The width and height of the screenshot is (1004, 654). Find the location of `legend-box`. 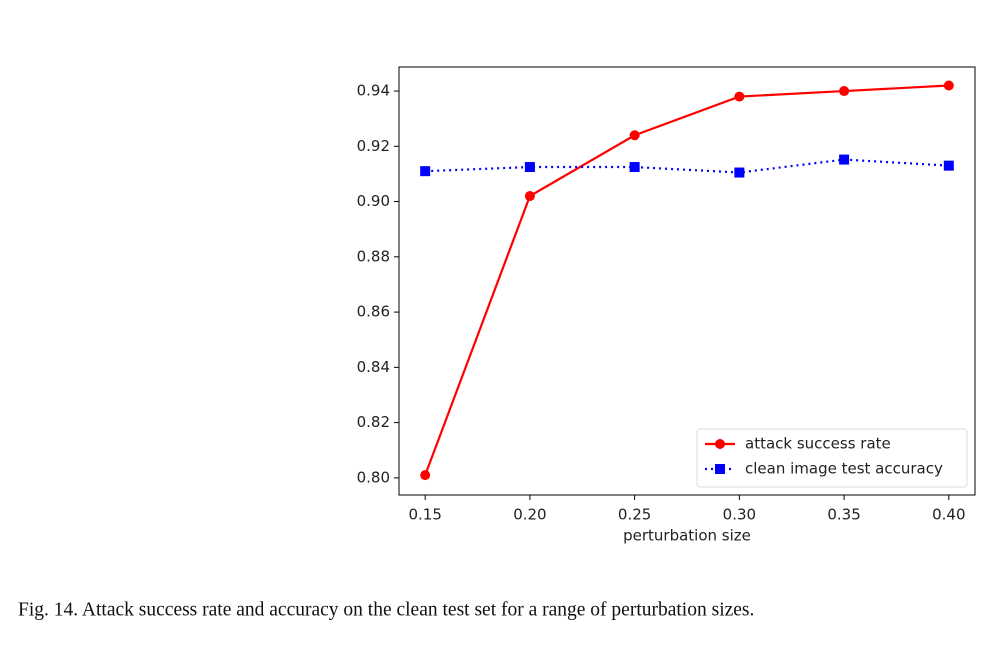

legend-box is located at coordinates (832, 458).